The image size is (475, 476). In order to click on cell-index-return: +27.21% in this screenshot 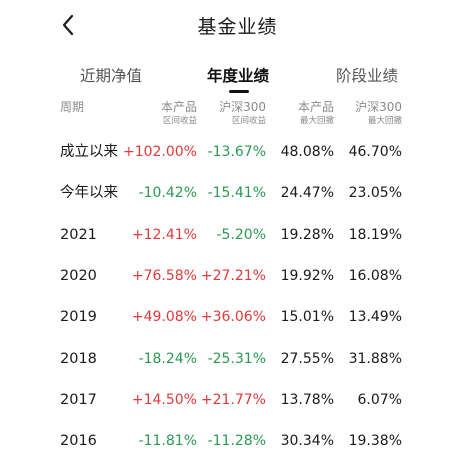, I will do `click(233, 275)`.